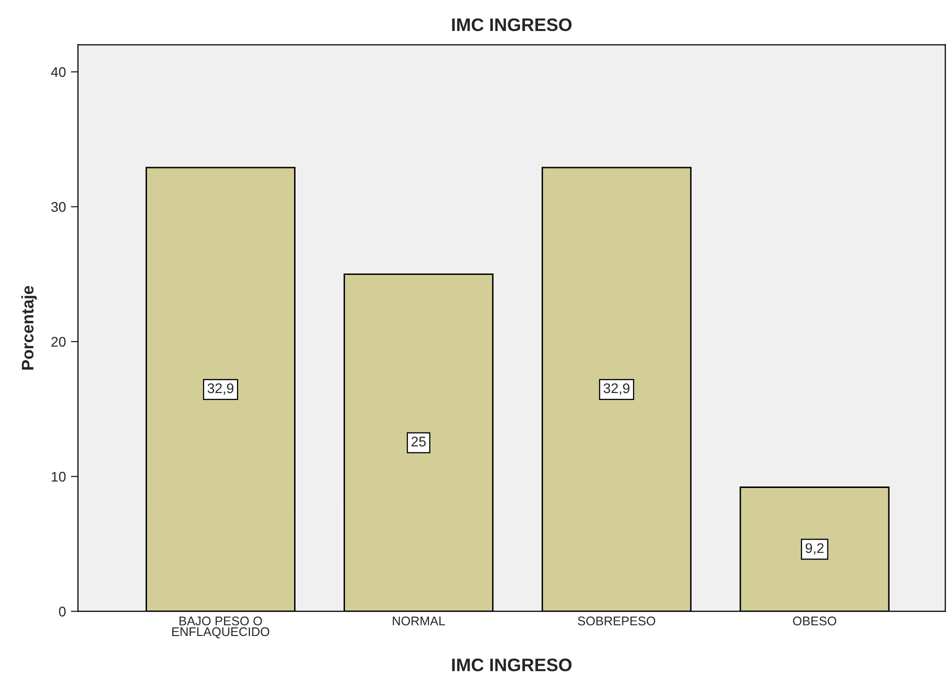  I want to click on y-tick-label: 30, so click(58, 207).